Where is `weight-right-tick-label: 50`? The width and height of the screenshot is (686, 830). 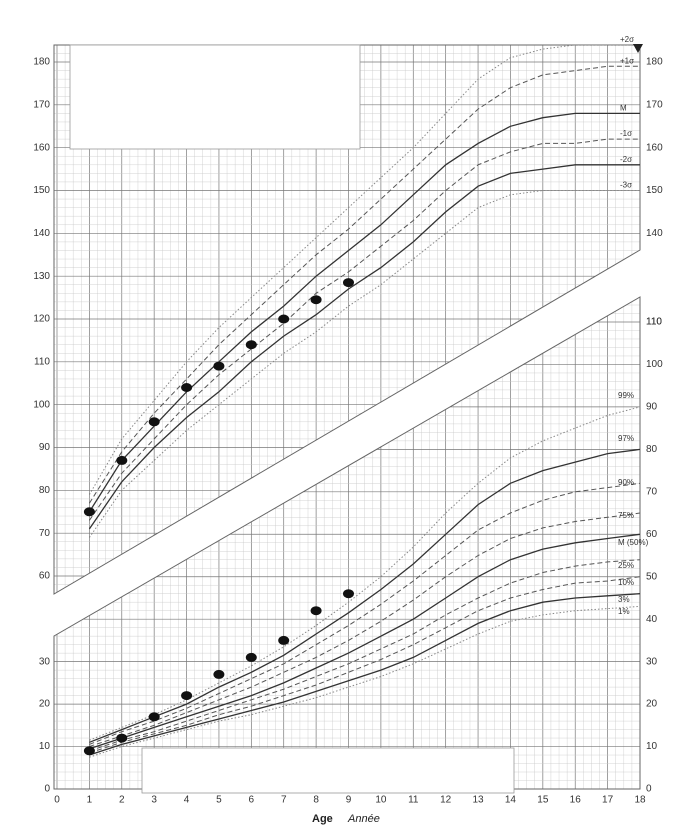 weight-right-tick-label: 50 is located at coordinates (652, 576).